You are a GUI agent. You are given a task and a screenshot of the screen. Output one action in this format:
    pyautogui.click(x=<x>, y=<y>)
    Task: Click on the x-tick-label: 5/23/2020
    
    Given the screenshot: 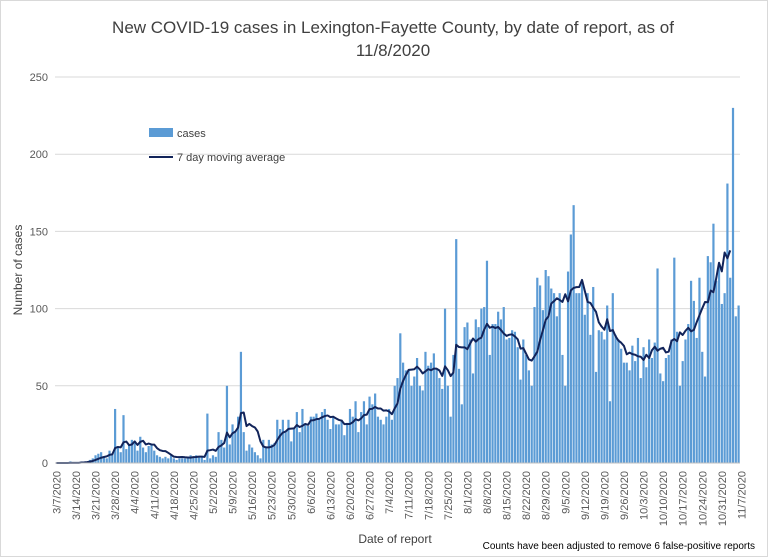 What is the action you would take?
    pyautogui.click(x=273, y=495)
    